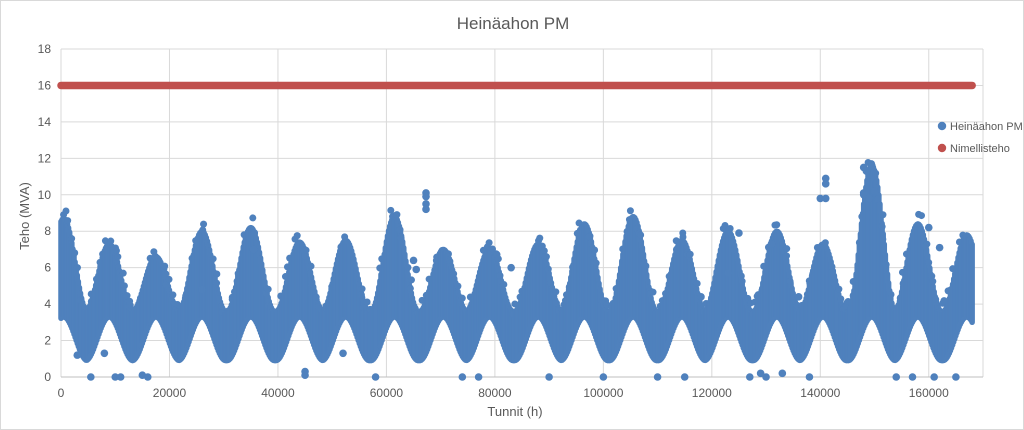 The width and height of the screenshot is (1024, 430). I want to click on x-tick-label: 120000, so click(712, 393).